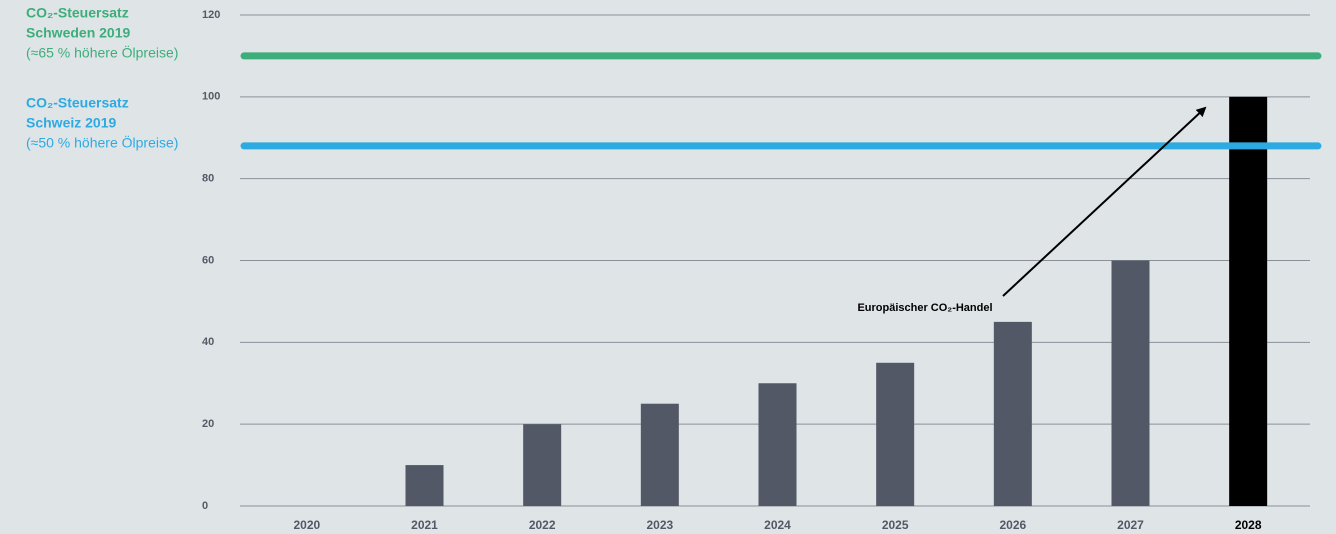 Image resolution: width=1336 pixels, height=534 pixels. What do you see at coordinates (424, 525) in the screenshot?
I see `x-tick-label: 2021` at bounding box center [424, 525].